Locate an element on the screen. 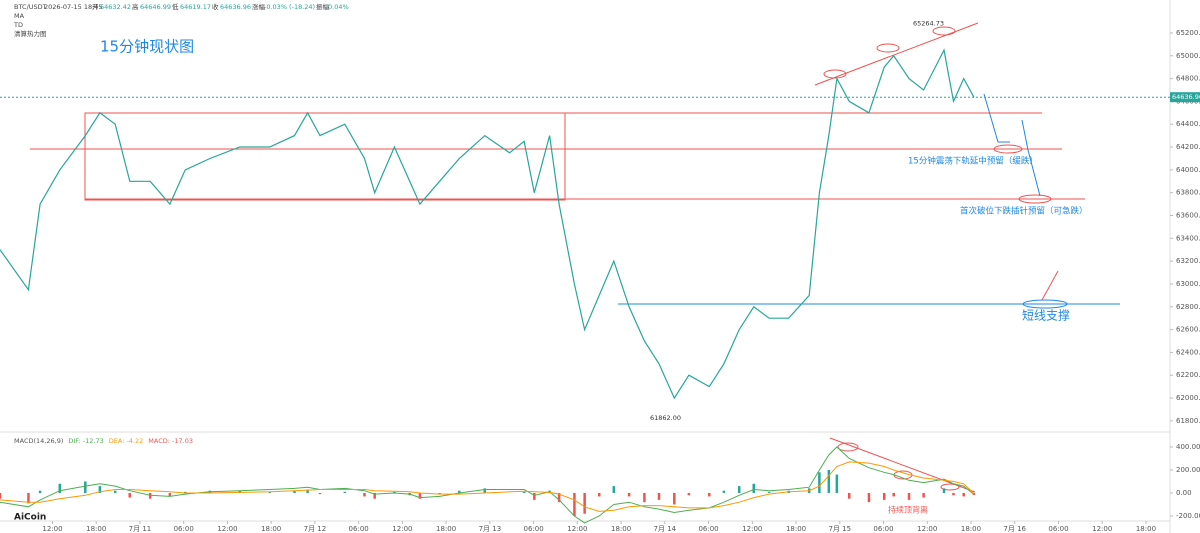  x-tick-label: 7月 16 is located at coordinates (1014, 529).